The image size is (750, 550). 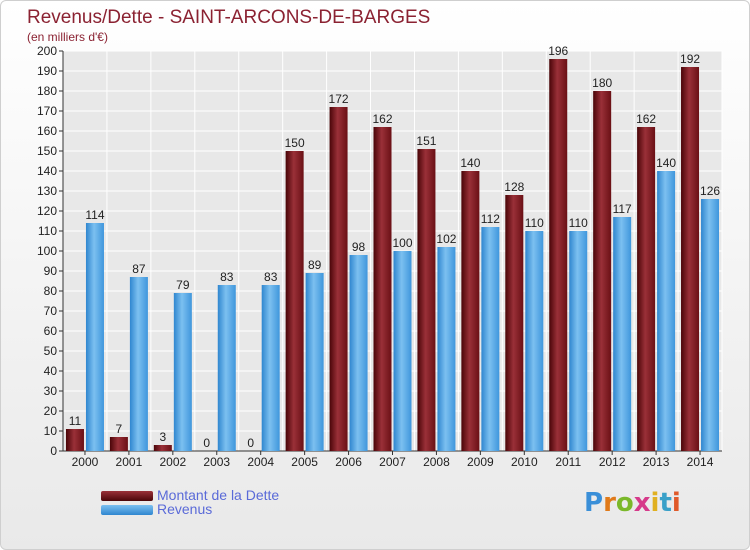 What do you see at coordinates (578, 223) in the screenshot?
I see `data-label: 110` at bounding box center [578, 223].